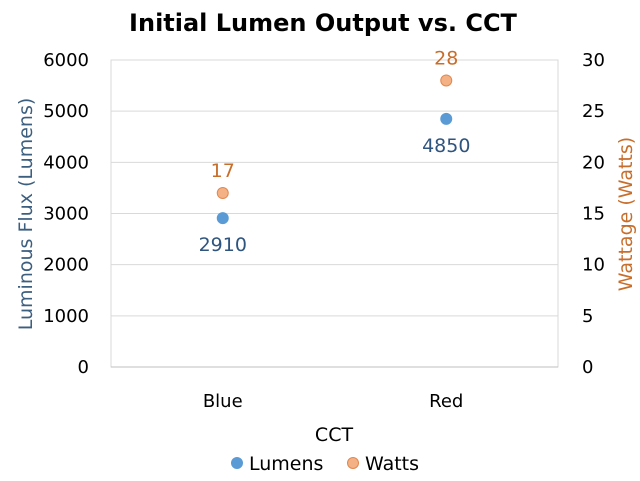  What do you see at coordinates (223, 171) in the screenshot?
I see `data-label-watts: 17` at bounding box center [223, 171].